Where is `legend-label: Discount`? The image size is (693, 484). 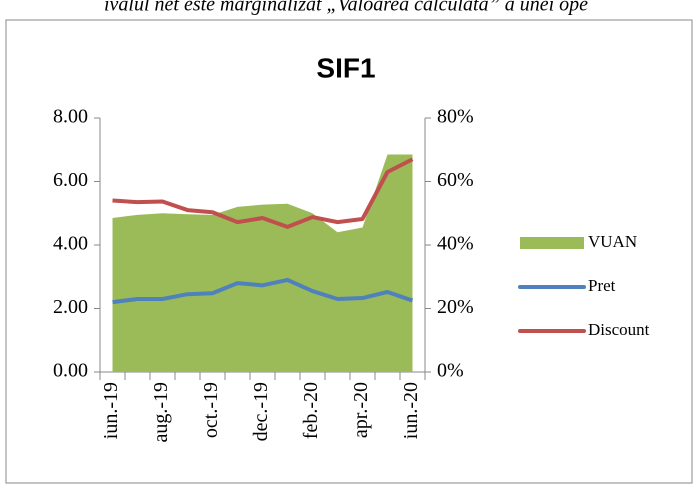
legend-label: Discount is located at coordinates (619, 329).